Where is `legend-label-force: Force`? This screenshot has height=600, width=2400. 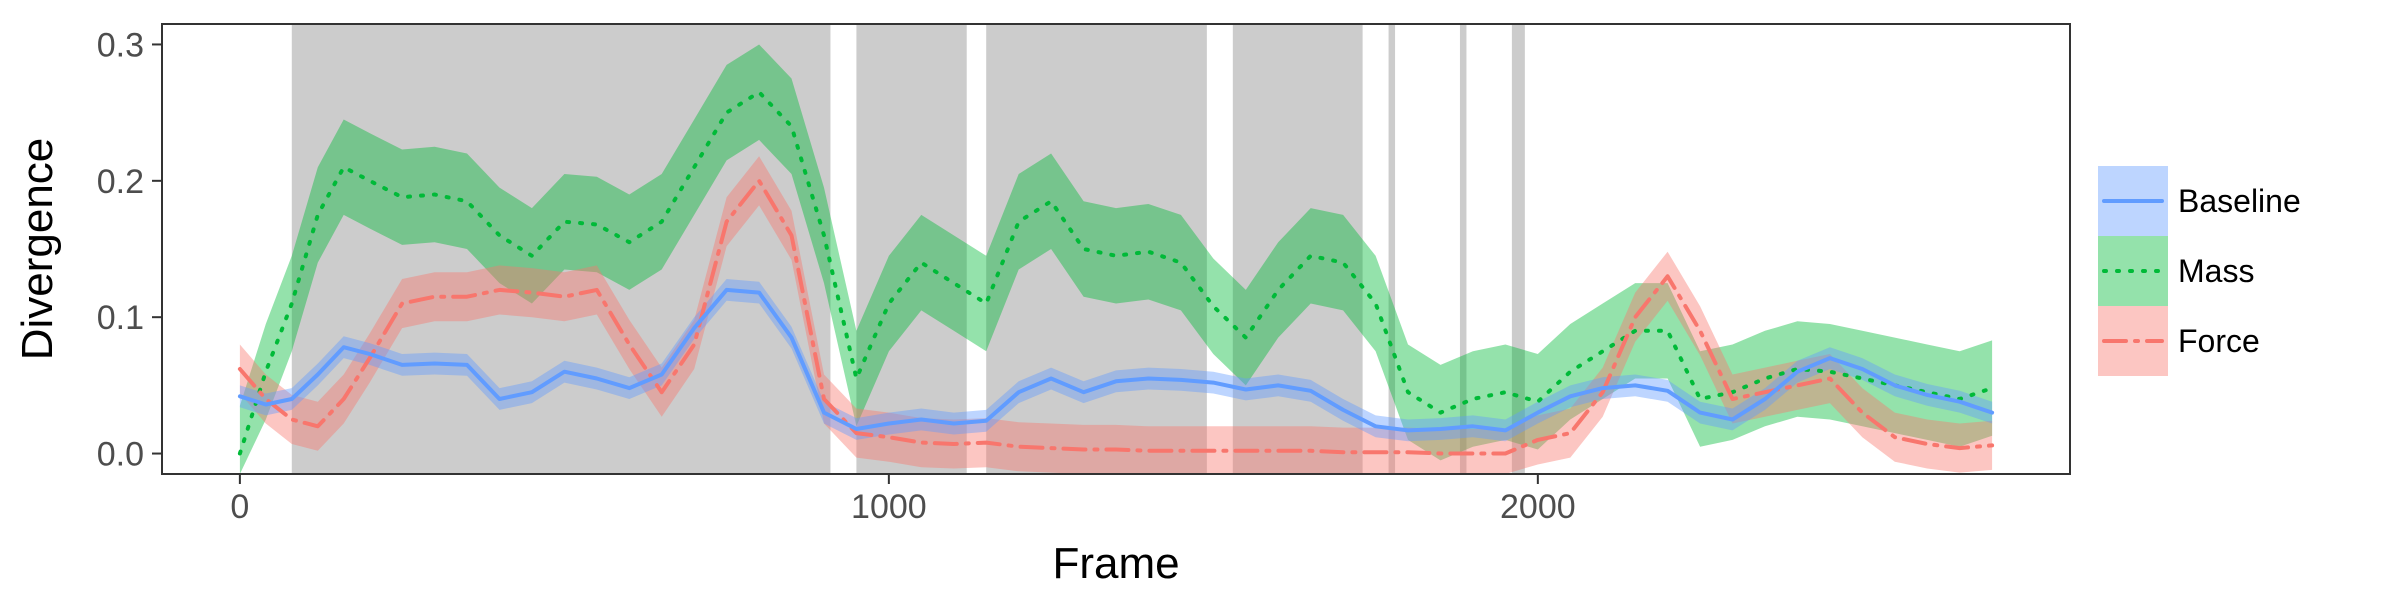 legend-label-force: Force is located at coordinates (2219, 341).